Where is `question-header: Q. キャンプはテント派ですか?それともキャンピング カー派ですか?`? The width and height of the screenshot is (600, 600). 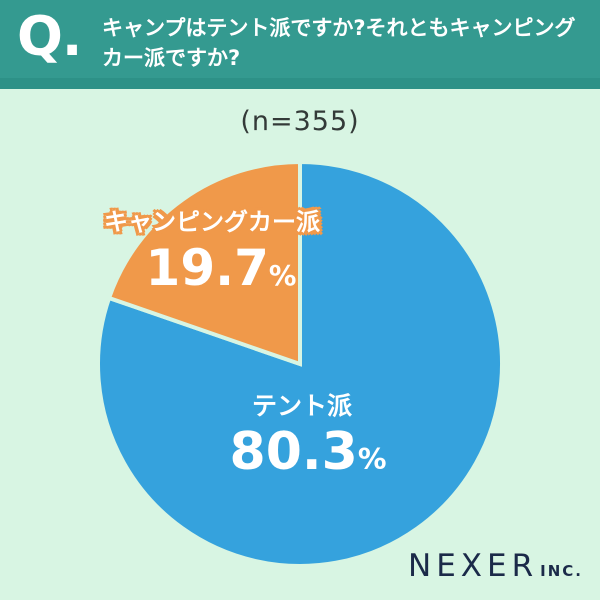 question-header: Q. キャンプはテント派ですか?それともキャンピング カー派ですか? is located at coordinates (300, 44).